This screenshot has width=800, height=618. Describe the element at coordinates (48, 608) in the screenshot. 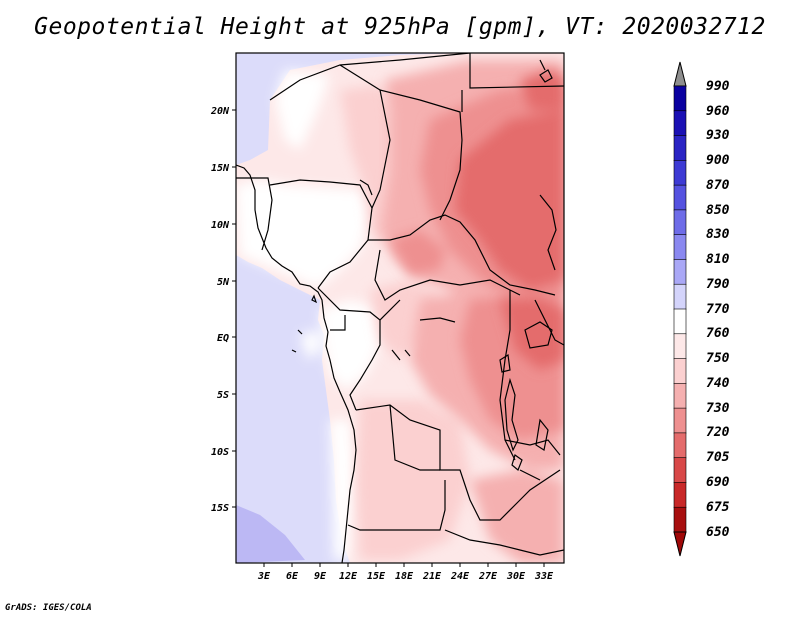

I see `software-credit: GrADS: IGES/COLA` at that location.